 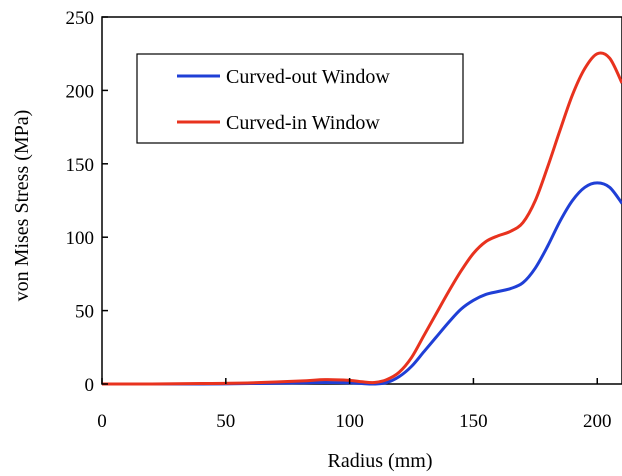 I want to click on y-axis-title: von Mises Stress (MPa), so click(x=22, y=206).